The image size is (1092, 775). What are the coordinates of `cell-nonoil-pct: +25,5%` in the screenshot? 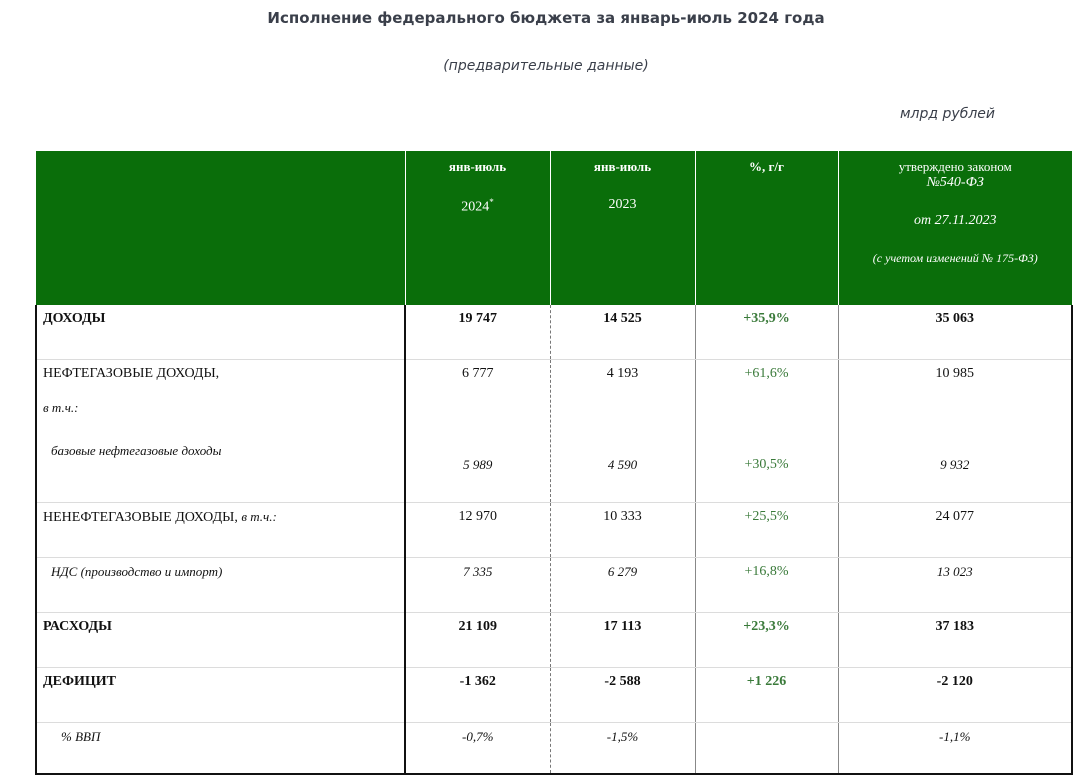 It's located at (767, 530).